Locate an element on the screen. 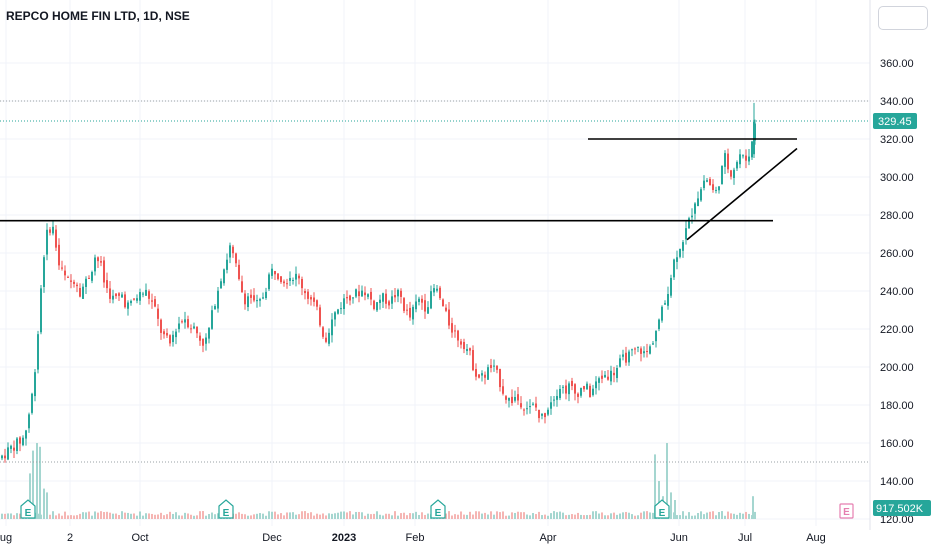  y-tick-label: 140.00 is located at coordinates (897, 482).